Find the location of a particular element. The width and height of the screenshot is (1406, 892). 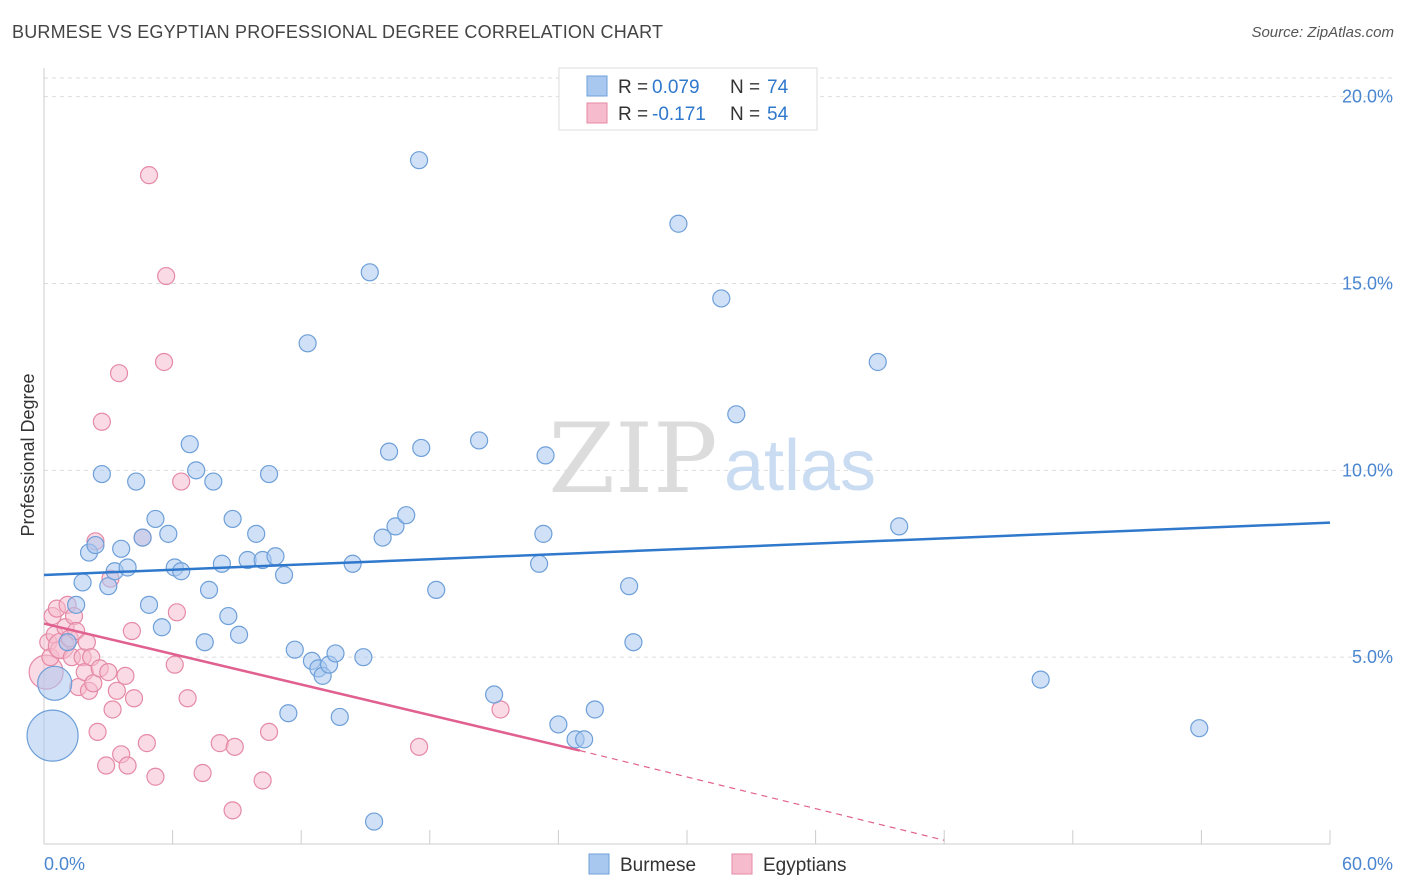

bottom-legend: Burmese Egyptians is located at coordinates (717, 864).